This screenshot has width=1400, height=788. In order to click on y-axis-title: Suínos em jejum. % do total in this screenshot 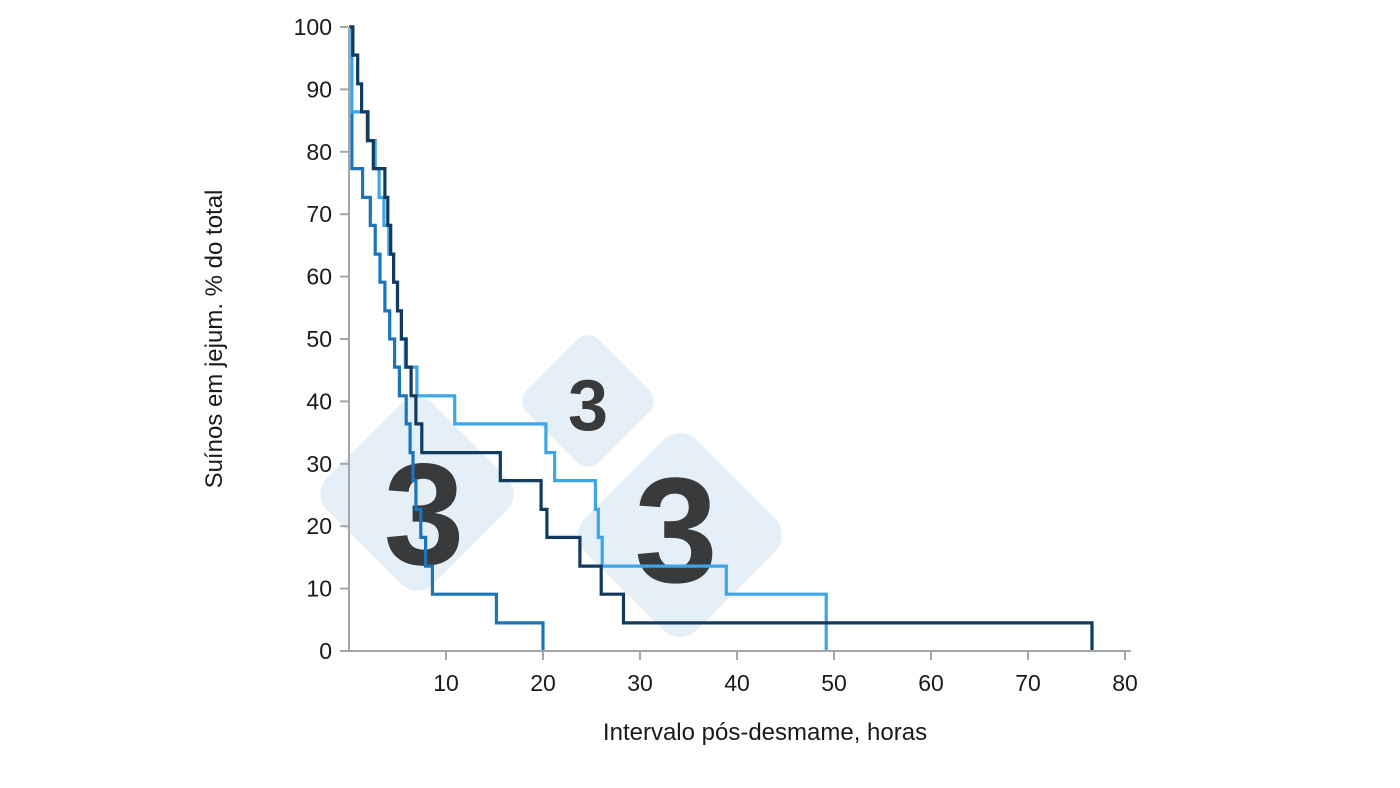, I will do `click(214, 339)`.